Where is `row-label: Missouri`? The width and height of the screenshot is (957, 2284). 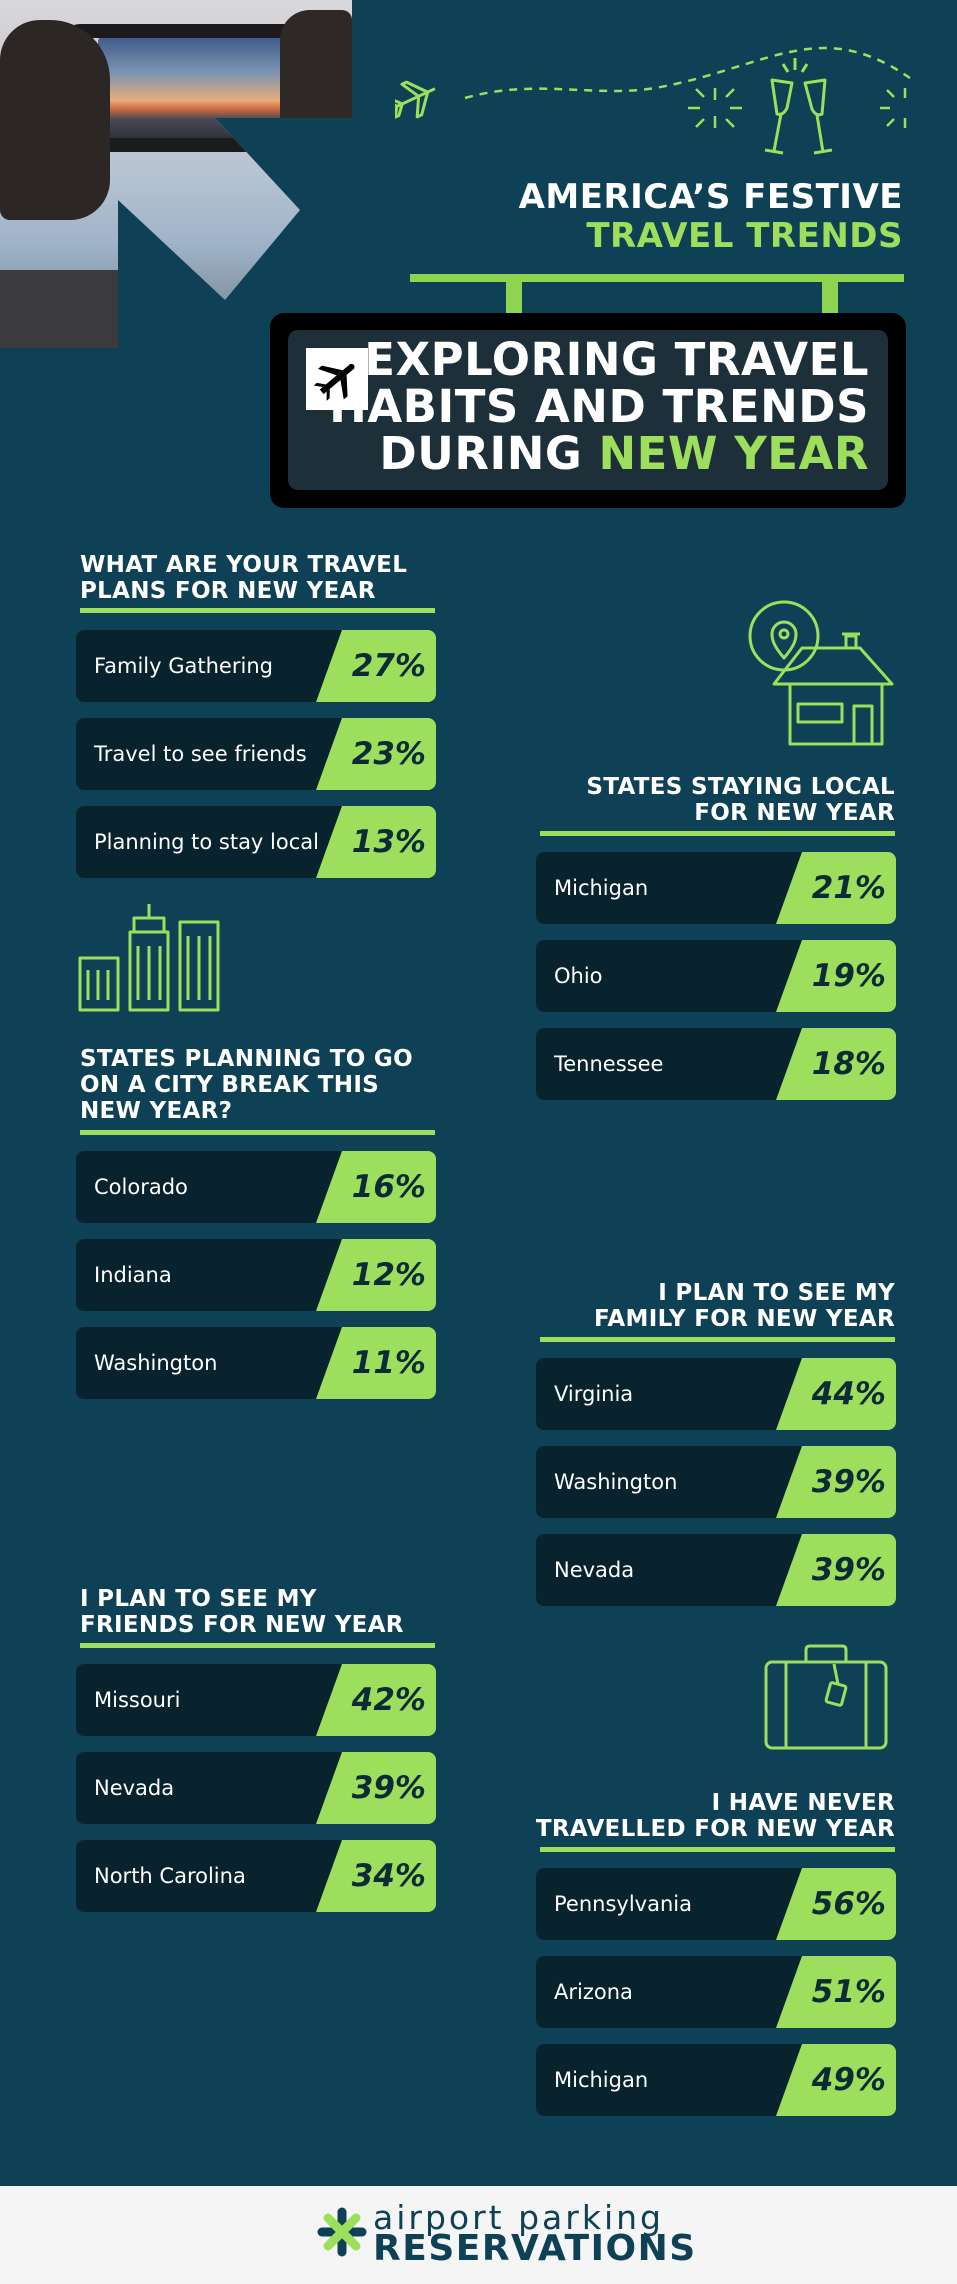
row-label: Missouri is located at coordinates (137, 1700).